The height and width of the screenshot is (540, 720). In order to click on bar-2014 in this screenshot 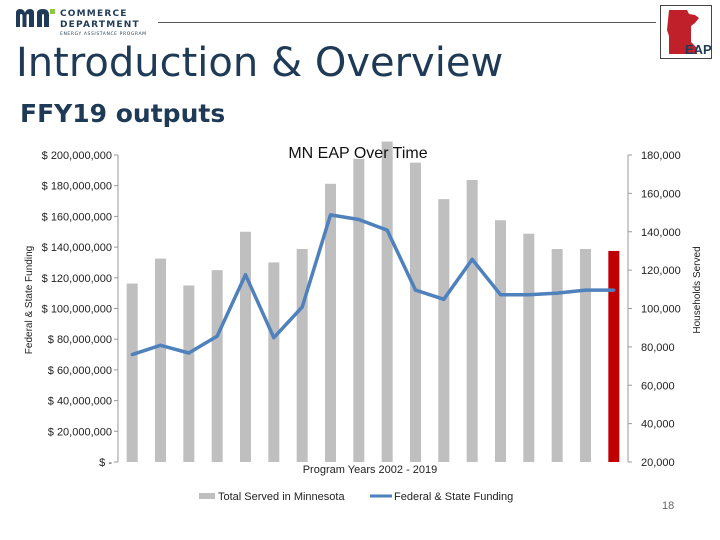, I will do `click(472, 320)`.